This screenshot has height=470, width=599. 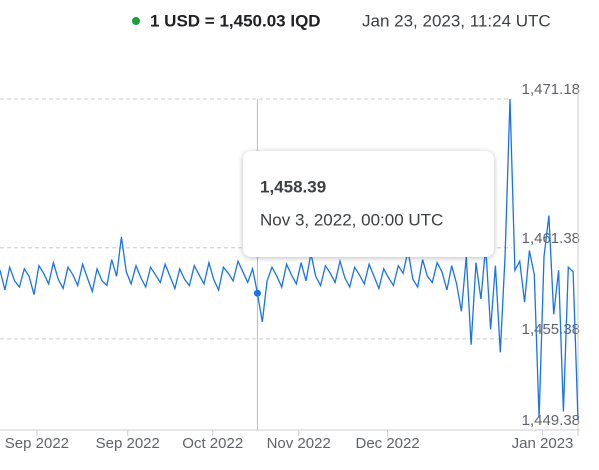 I want to click on x-tick-label: Jan 2023, so click(x=543, y=443).